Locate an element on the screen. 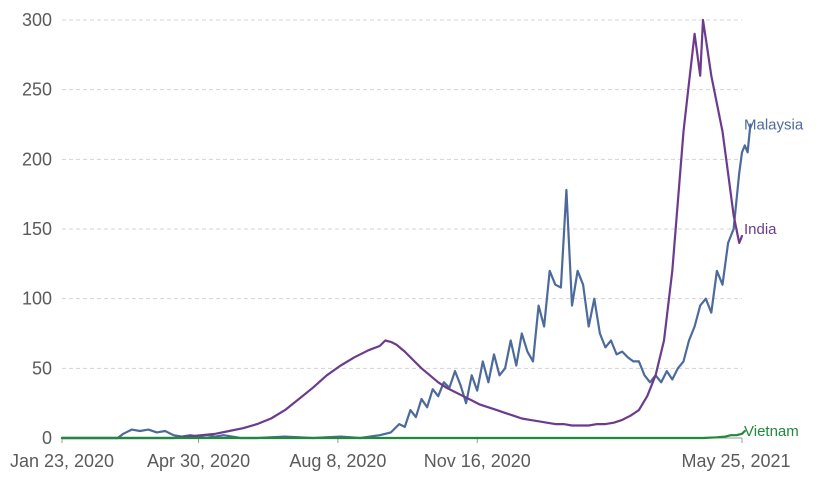  series-label-vietnam: Vietnam is located at coordinates (771, 431).